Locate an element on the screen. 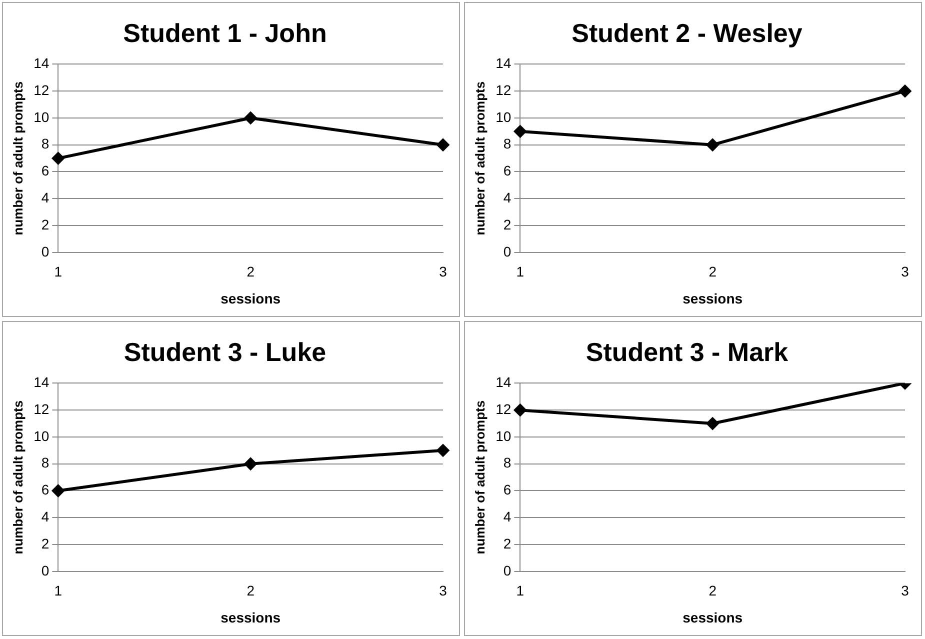  chart-title: Student 3 - Luke is located at coordinates (225, 351).